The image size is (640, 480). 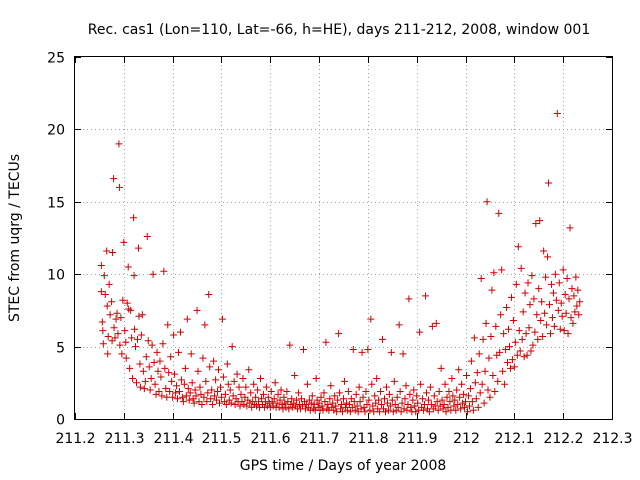 I want to click on y-tick-label: 20, so click(x=56, y=131).